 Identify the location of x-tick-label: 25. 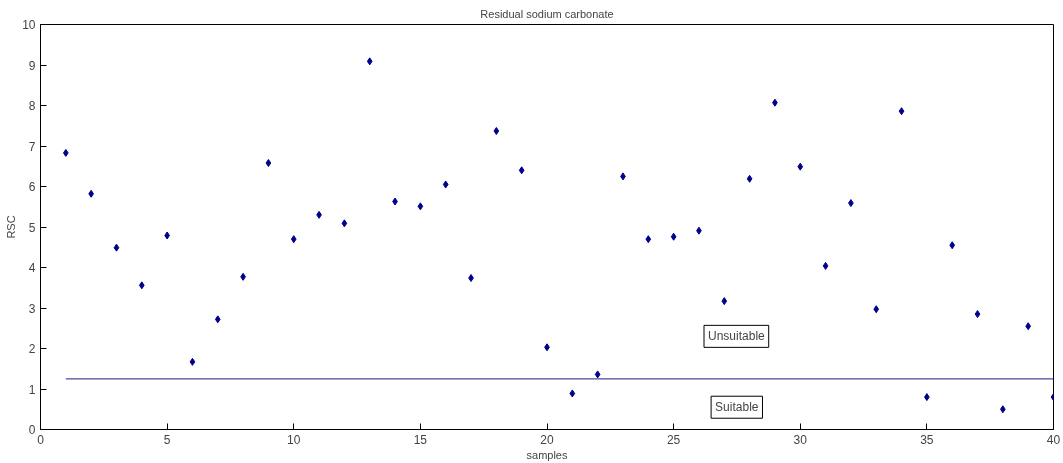
(673, 439).